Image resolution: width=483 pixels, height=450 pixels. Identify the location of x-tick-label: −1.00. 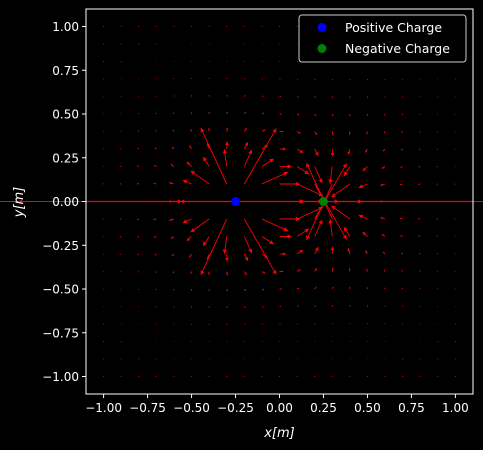
(103, 408).